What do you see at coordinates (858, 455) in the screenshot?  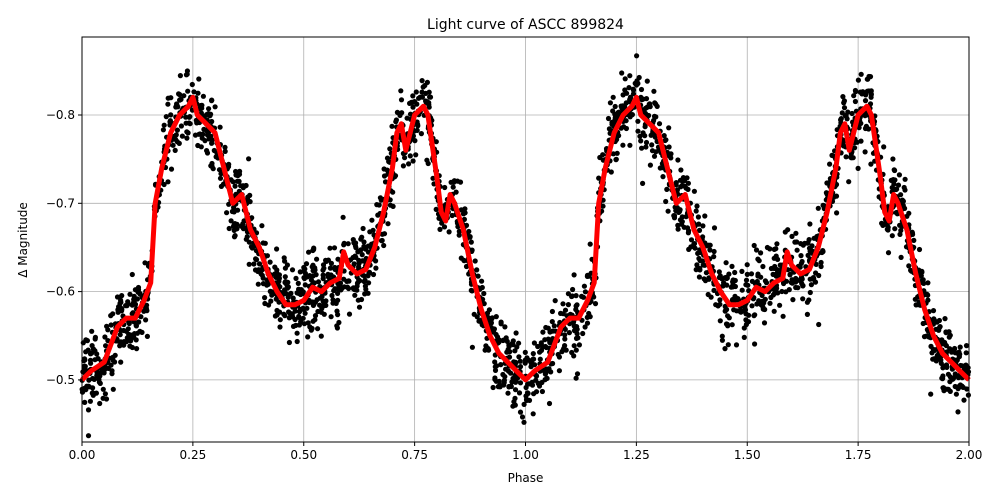 I see `x-tick-label: 1.75` at bounding box center [858, 455].